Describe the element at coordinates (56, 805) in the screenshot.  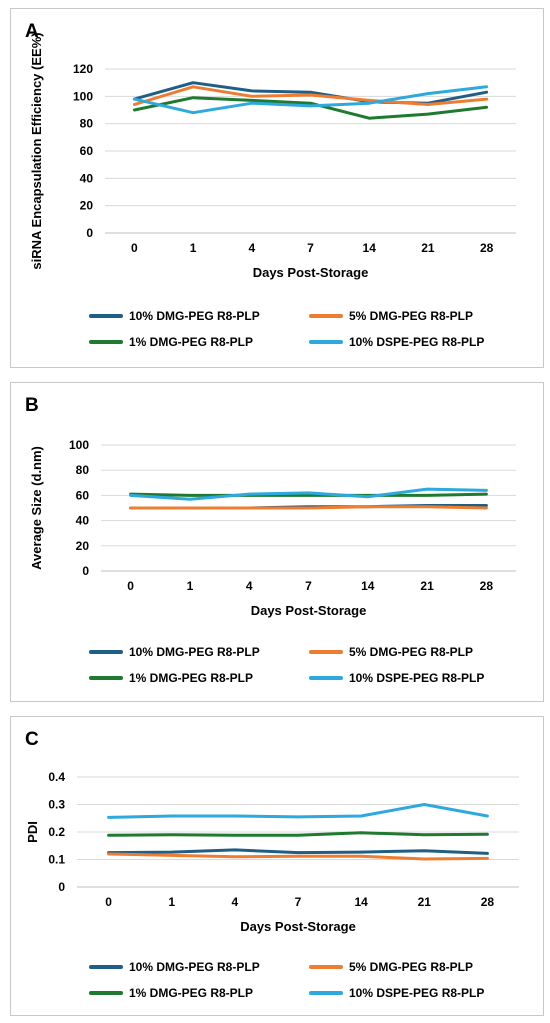
I see `y-tick-label: 0.3` at that location.